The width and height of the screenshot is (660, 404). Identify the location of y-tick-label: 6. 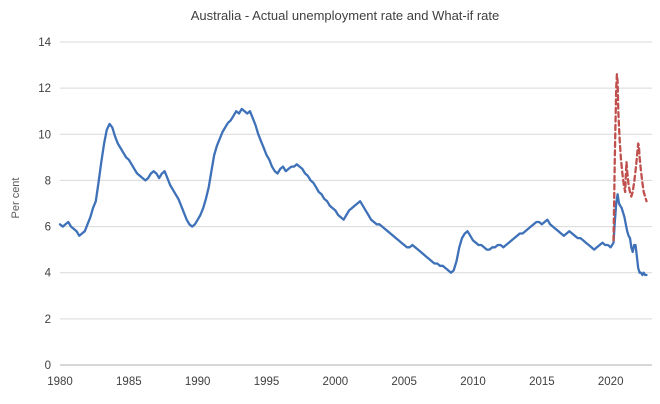
(48, 228).